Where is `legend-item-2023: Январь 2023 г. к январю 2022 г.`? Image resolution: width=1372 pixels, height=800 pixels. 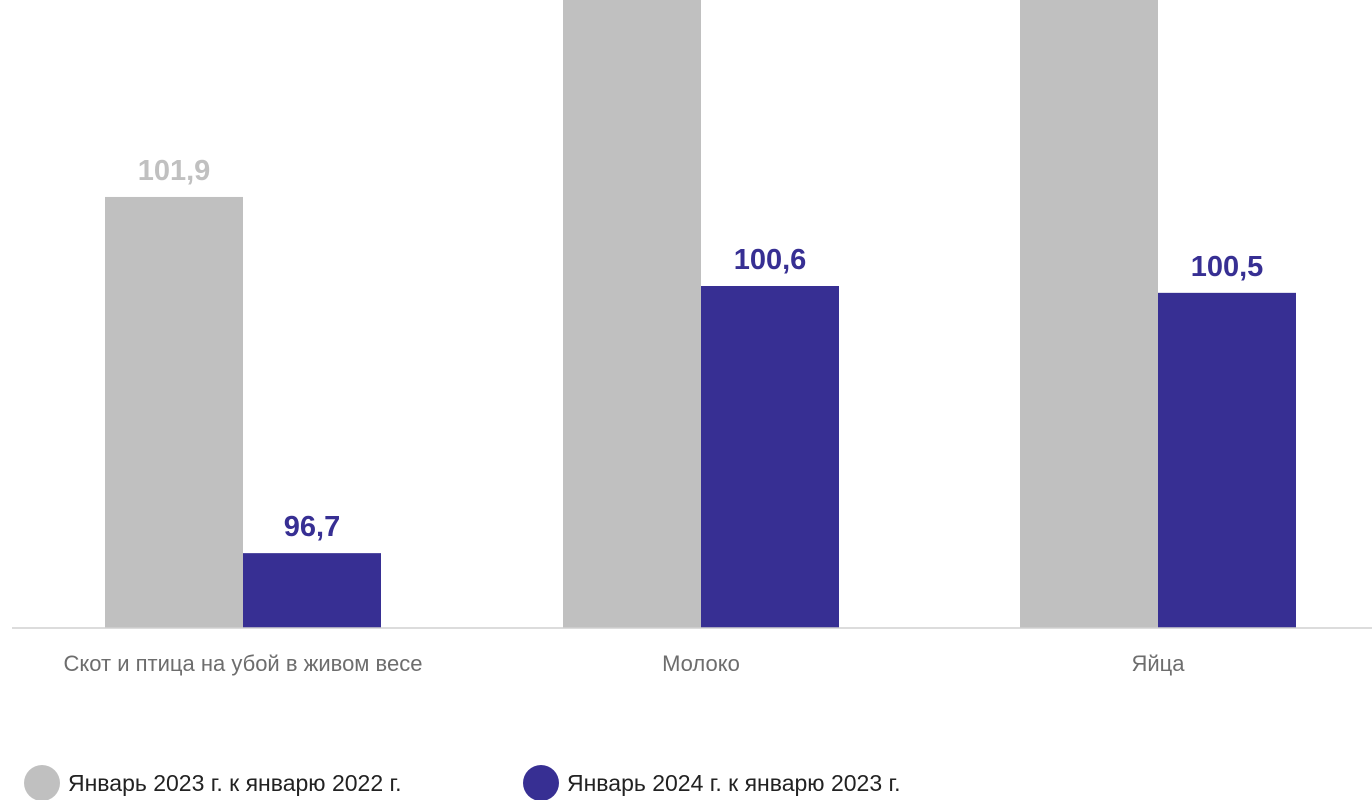 legend-item-2023: Январь 2023 г. к январю 2022 г. is located at coordinates (212, 782).